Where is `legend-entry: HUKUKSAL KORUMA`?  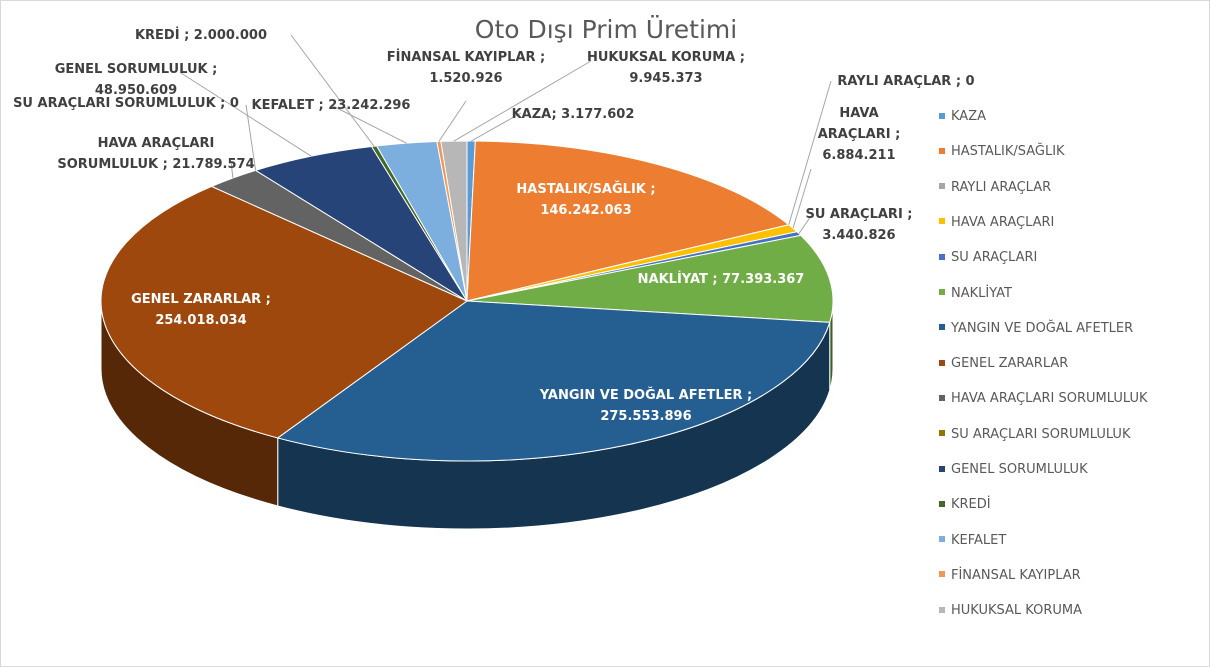
legend-entry: HUKUKSAL KORUMA is located at coordinates (1010, 610).